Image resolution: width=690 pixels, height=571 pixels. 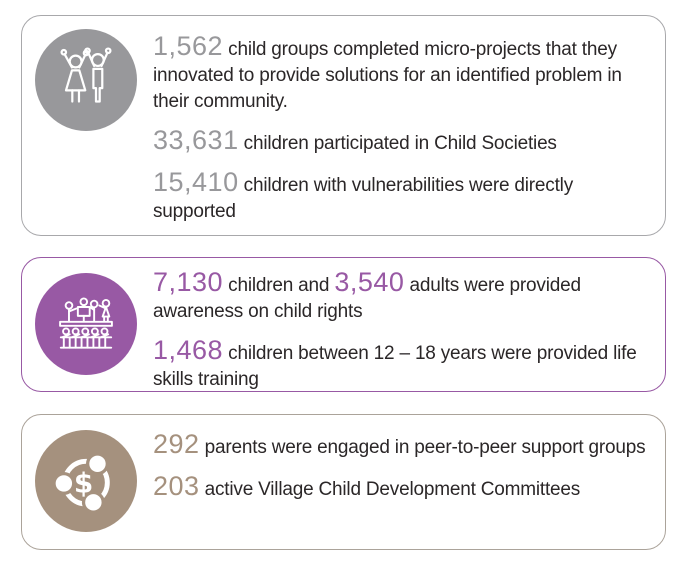 I want to click on stat-number: 33,631, so click(x=196, y=140).